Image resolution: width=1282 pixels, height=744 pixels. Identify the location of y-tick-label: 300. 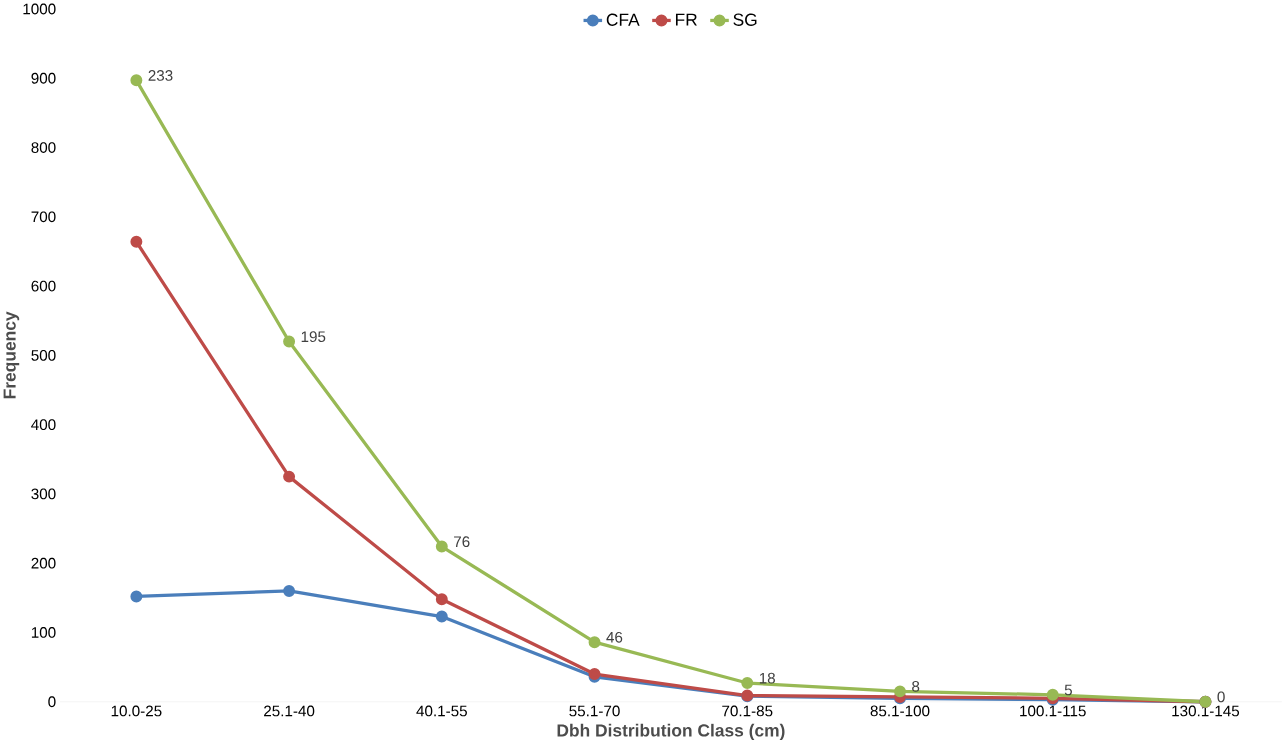
(43, 494).